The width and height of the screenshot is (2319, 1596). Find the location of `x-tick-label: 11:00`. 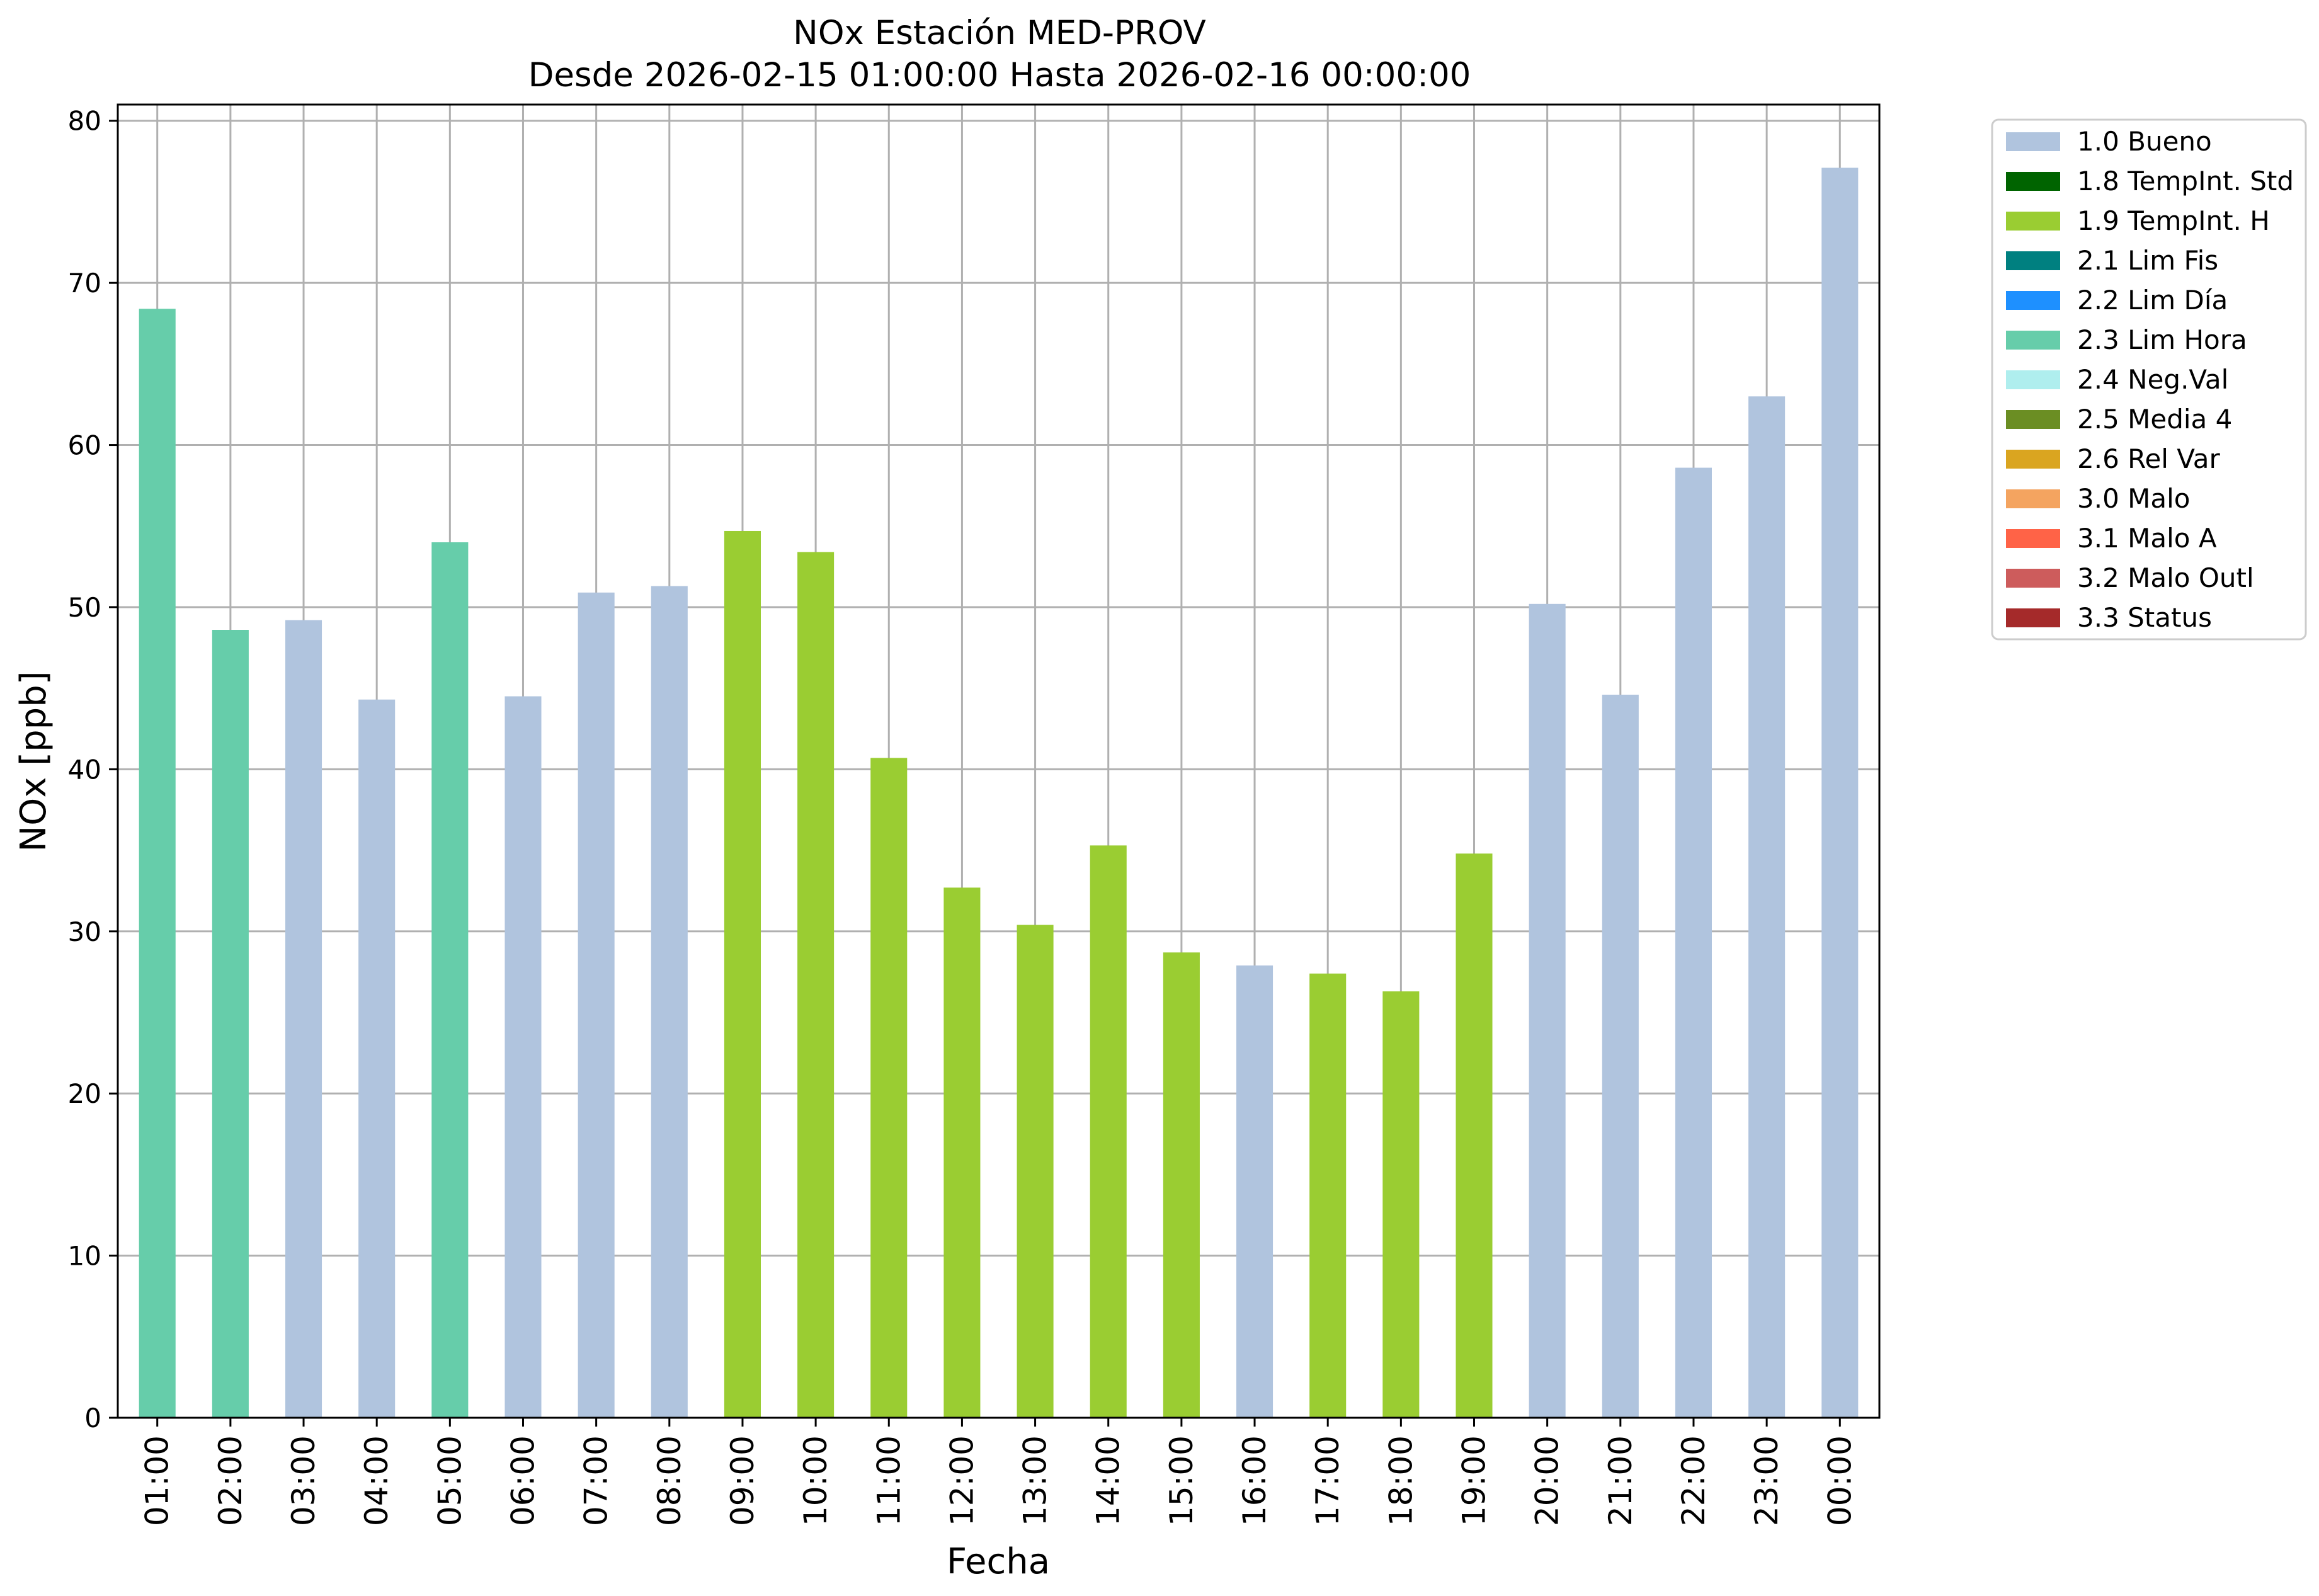

x-tick-label: 11:00 is located at coordinates (888, 1480).